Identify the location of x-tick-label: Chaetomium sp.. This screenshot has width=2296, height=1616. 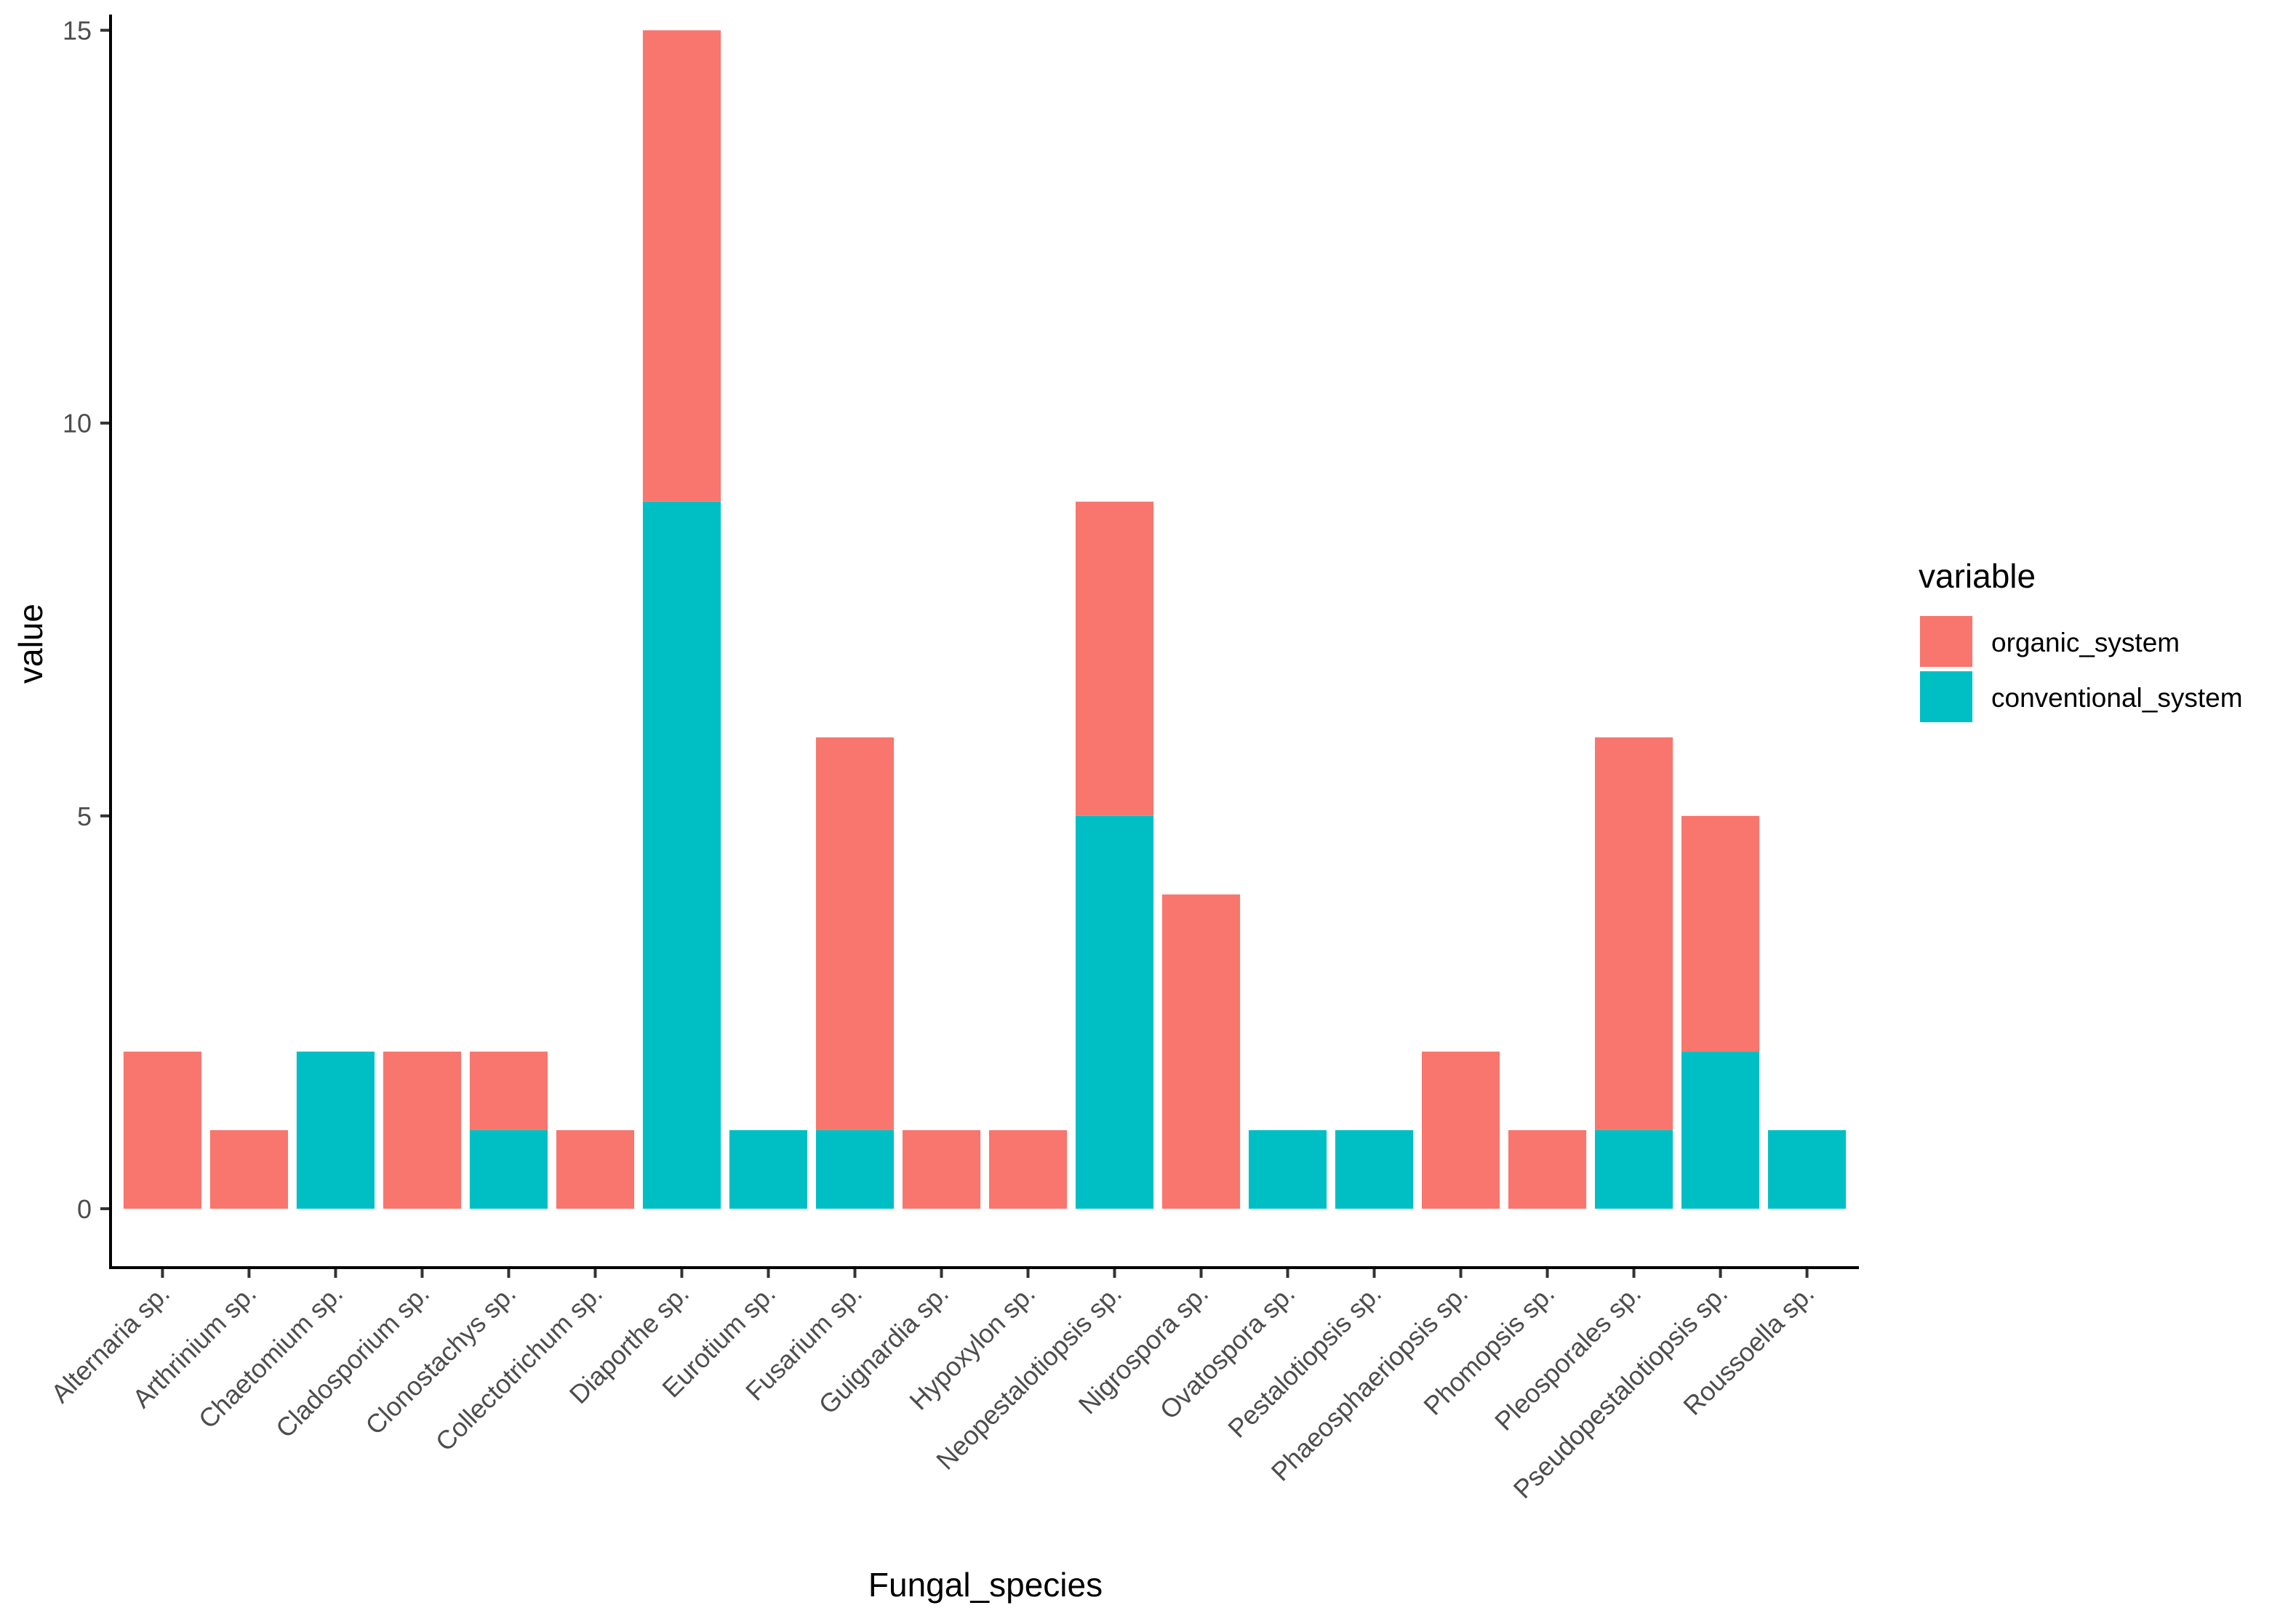
(270, 1356).